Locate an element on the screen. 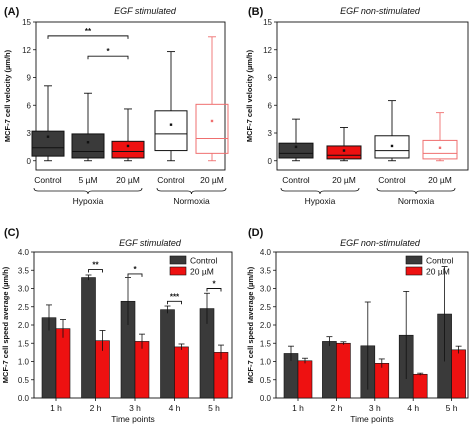 The width and height of the screenshot is (474, 427). panel-label: (D) is located at coordinates (256, 233).